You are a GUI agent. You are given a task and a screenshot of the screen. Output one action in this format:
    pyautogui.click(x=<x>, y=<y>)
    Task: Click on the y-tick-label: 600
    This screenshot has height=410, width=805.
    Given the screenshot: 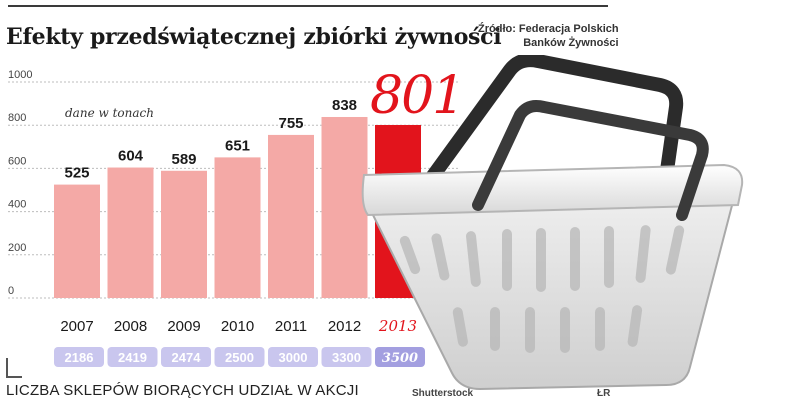 What is the action you would take?
    pyautogui.click(x=17, y=161)
    